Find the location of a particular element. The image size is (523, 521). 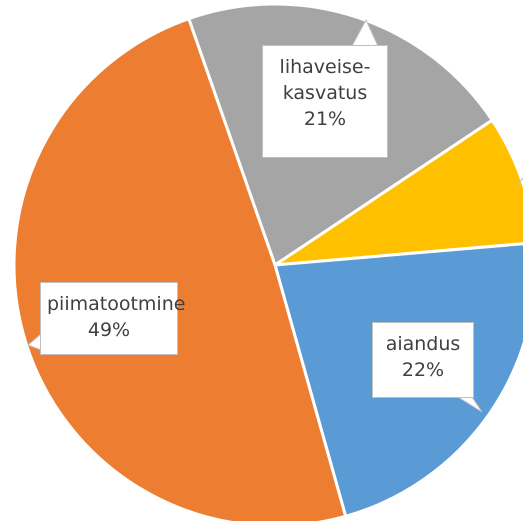

value-label: 49% is located at coordinates (109, 330).